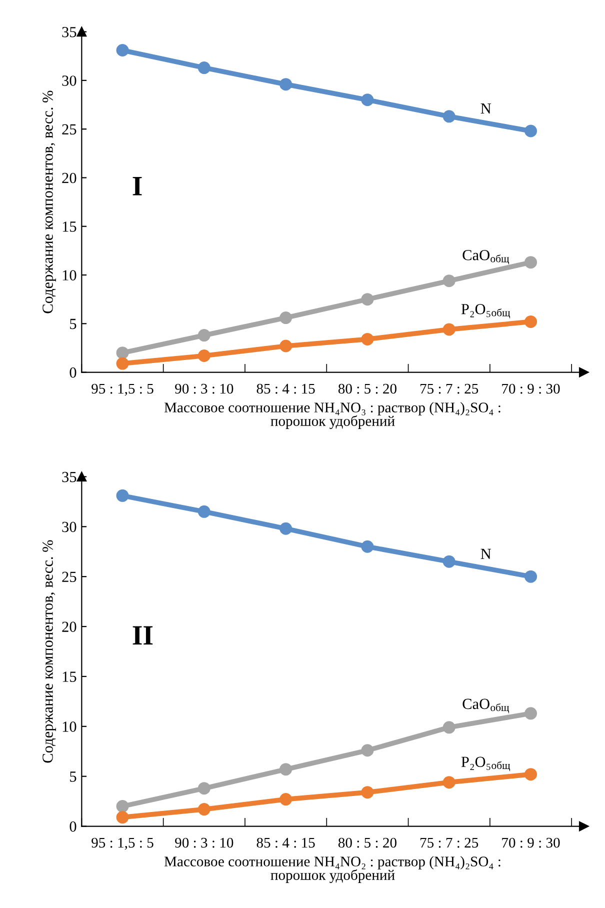 The height and width of the screenshot is (908, 605). What do you see at coordinates (142, 635) in the screenshot?
I see `annotation: II` at bounding box center [142, 635].